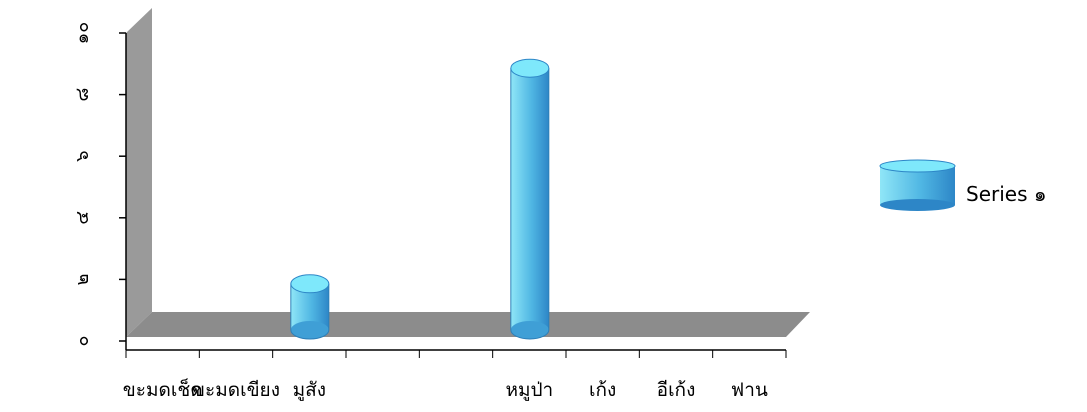 The height and width of the screenshot is (412, 1087). I want to click on chart-floor, so click(468, 324).